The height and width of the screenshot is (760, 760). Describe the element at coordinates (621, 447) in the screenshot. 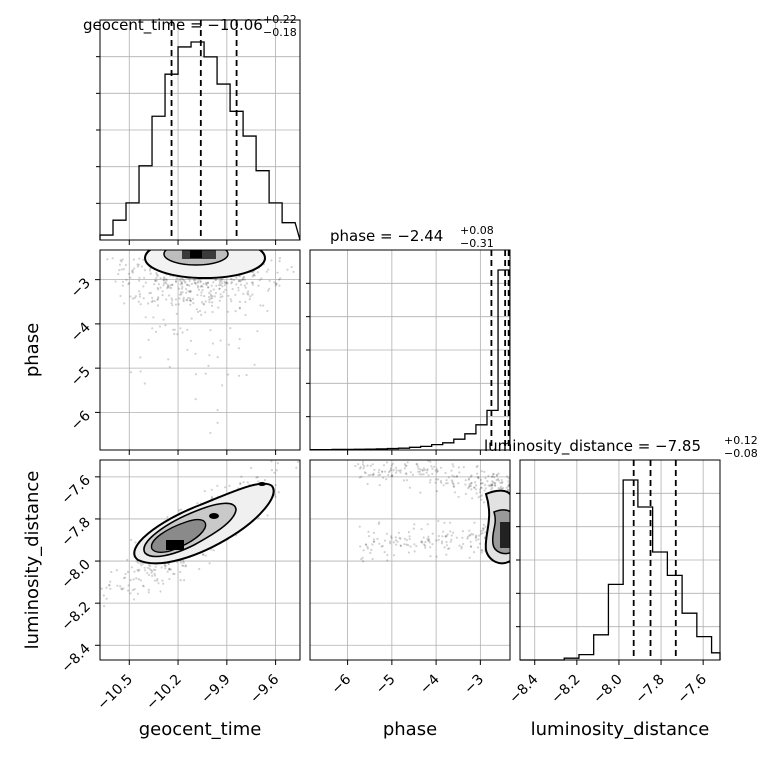

I see `title-luminosity-distance: luminosity_distance = −7.85 +0.12 −0.08` at that location.